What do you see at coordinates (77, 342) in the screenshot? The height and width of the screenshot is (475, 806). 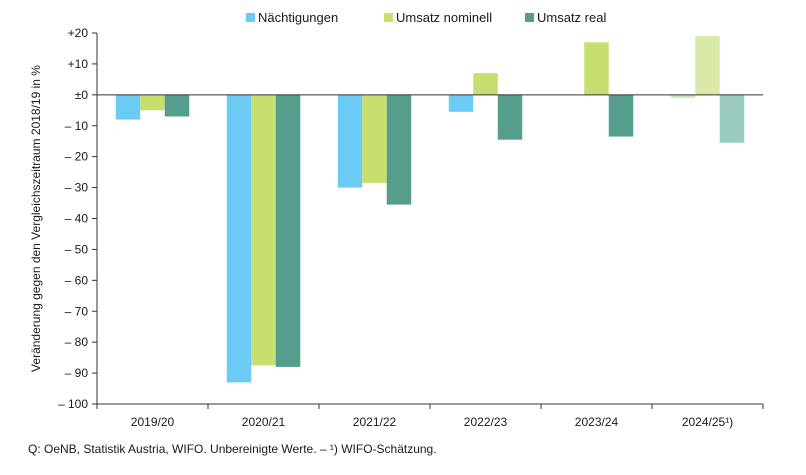 I see `y-tick-label: – 80` at bounding box center [77, 342].